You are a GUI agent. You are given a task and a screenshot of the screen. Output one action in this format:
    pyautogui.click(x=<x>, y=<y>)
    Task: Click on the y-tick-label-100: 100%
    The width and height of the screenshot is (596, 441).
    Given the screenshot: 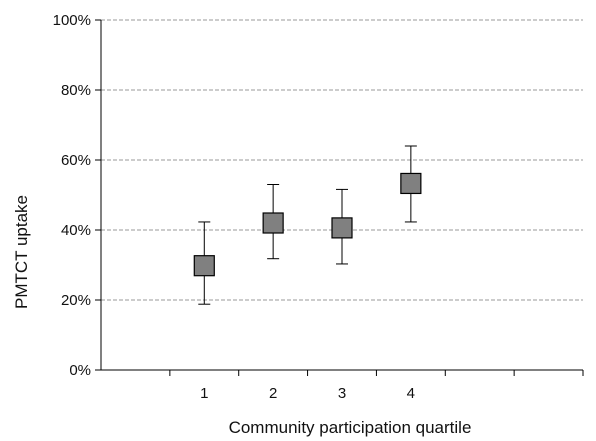 What is the action you would take?
    pyautogui.click(x=72, y=20)
    